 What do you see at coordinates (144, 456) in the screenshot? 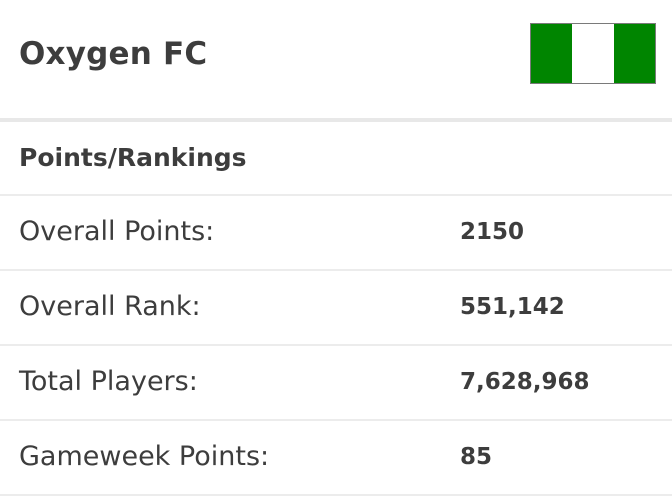
I see `stat-label: Gameweek Points:` at bounding box center [144, 456].